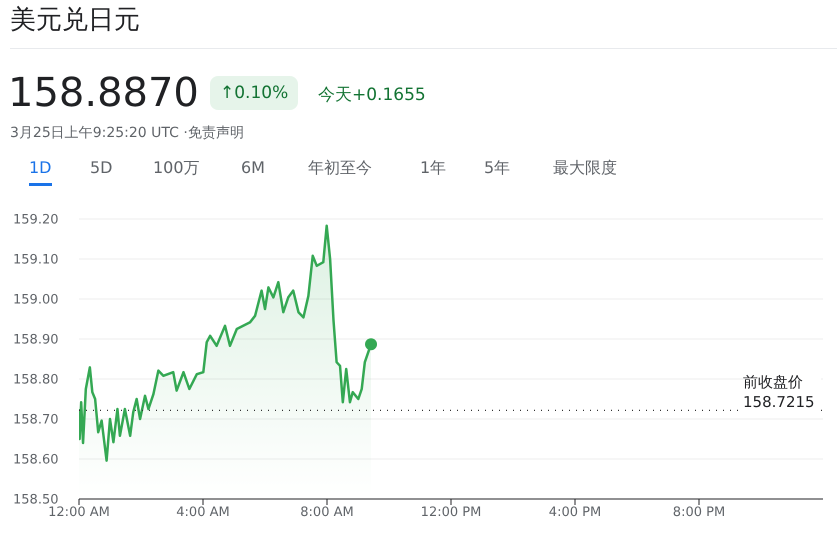  Describe the element at coordinates (254, 93) in the screenshot. I see `text: ↑0.10%` at that location.